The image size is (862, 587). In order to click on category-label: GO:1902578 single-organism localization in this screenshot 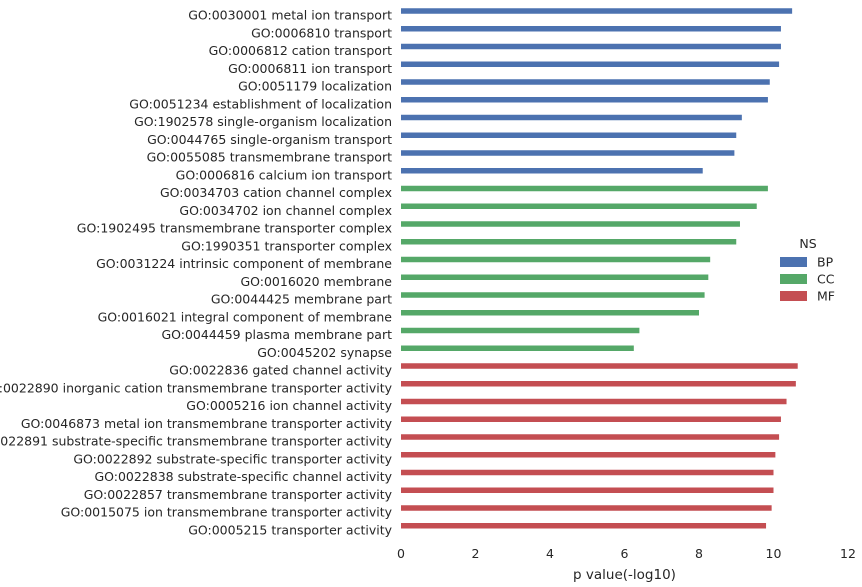, I will do `click(263, 121)`.